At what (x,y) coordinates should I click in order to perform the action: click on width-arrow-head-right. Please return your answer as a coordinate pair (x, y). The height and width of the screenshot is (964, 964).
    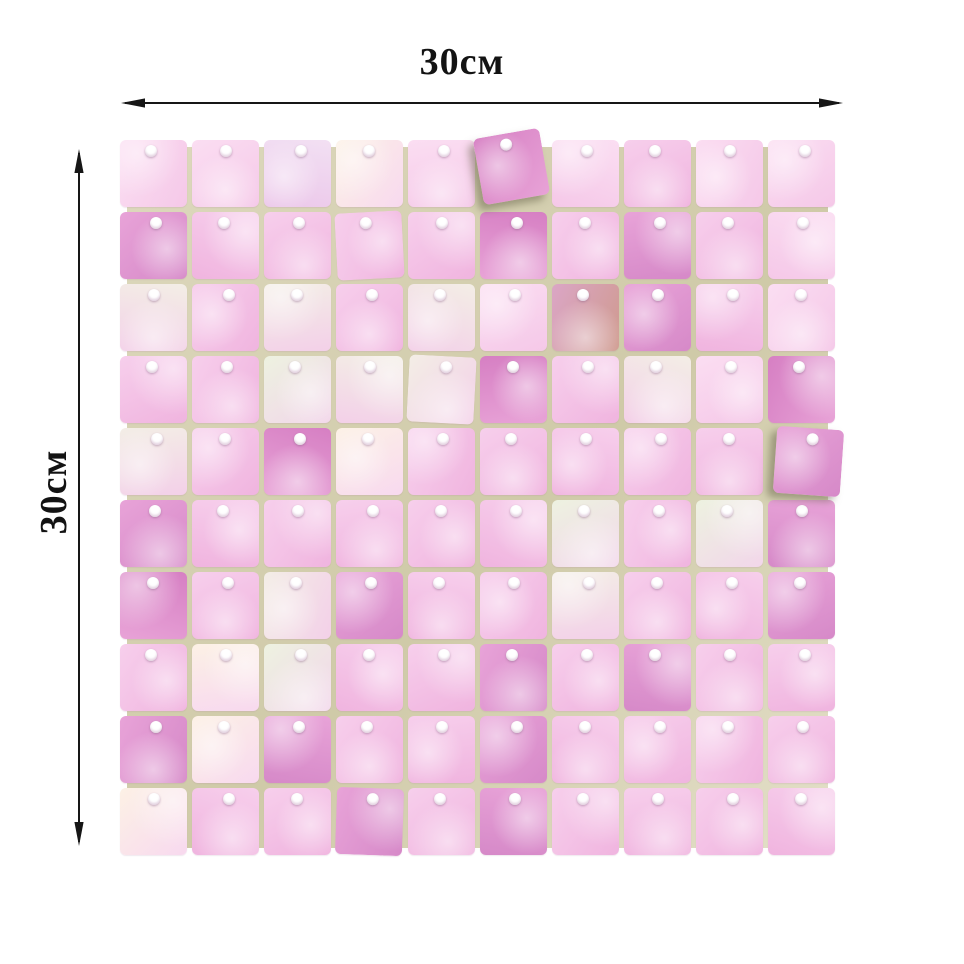
    Looking at the image, I should click on (831, 103).